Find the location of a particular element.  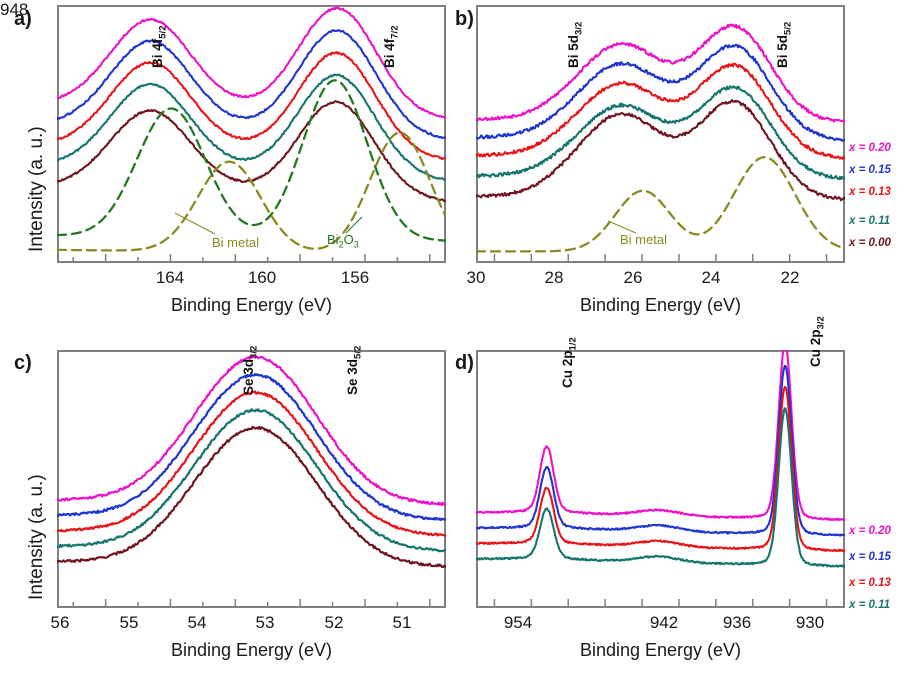

panel-a-letter: a) is located at coordinates (23, 19).